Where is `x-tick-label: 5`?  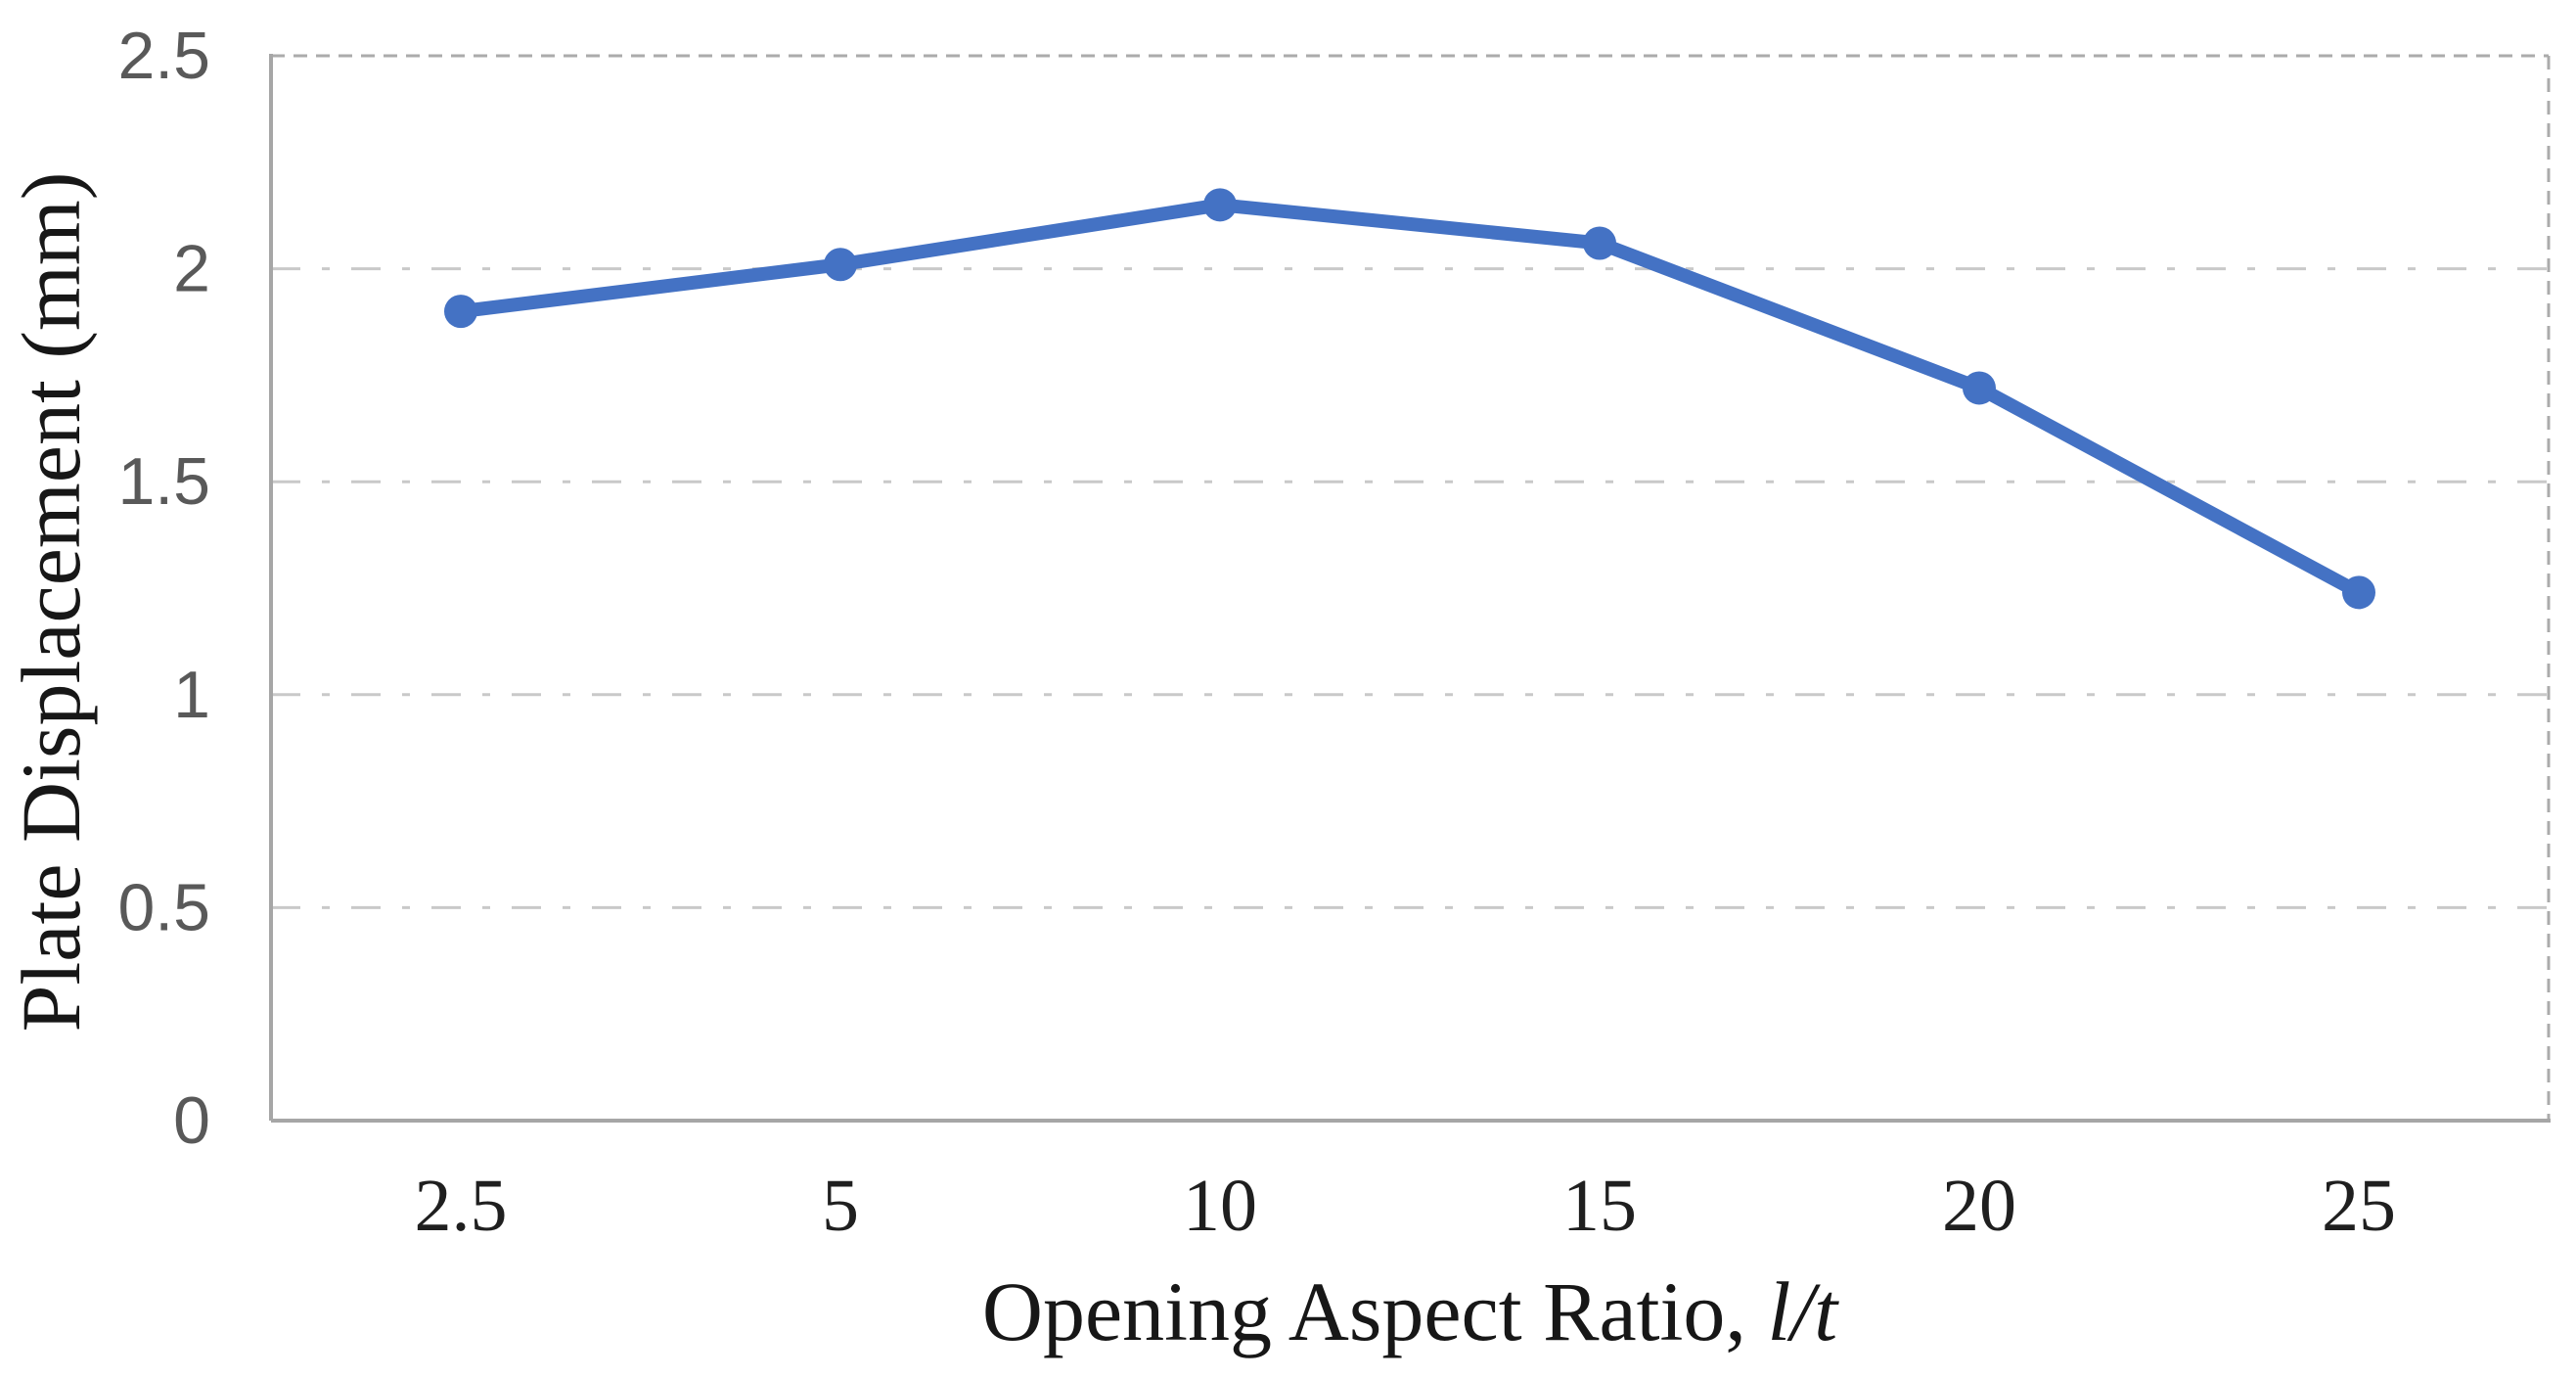
x-tick-label: 5 is located at coordinates (840, 1206).